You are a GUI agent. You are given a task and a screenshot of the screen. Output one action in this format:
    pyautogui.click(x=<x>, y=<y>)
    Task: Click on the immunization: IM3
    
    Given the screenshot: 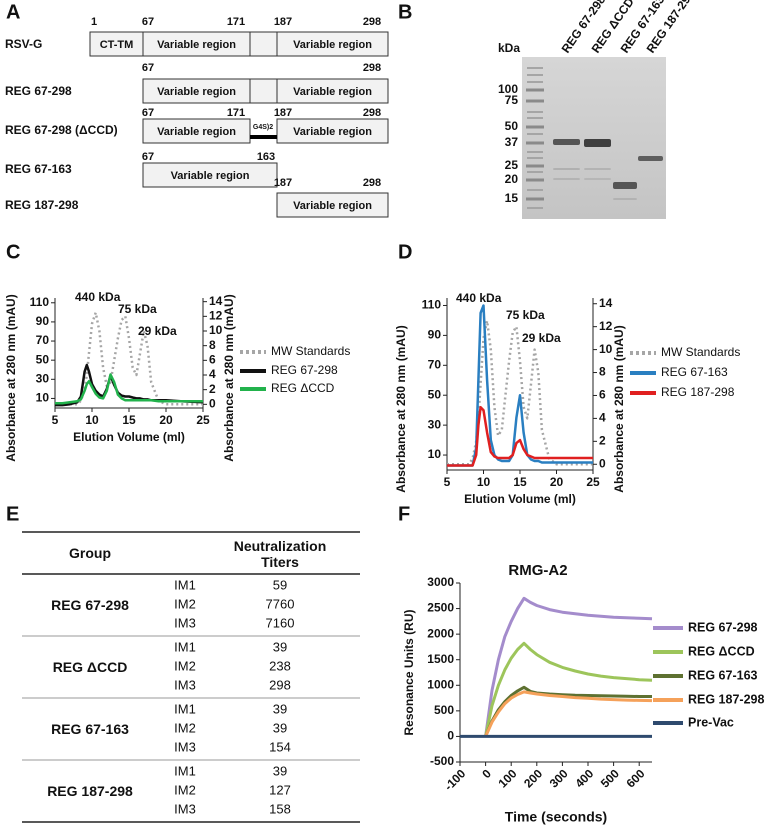 What is the action you would take?
    pyautogui.click(x=185, y=747)
    